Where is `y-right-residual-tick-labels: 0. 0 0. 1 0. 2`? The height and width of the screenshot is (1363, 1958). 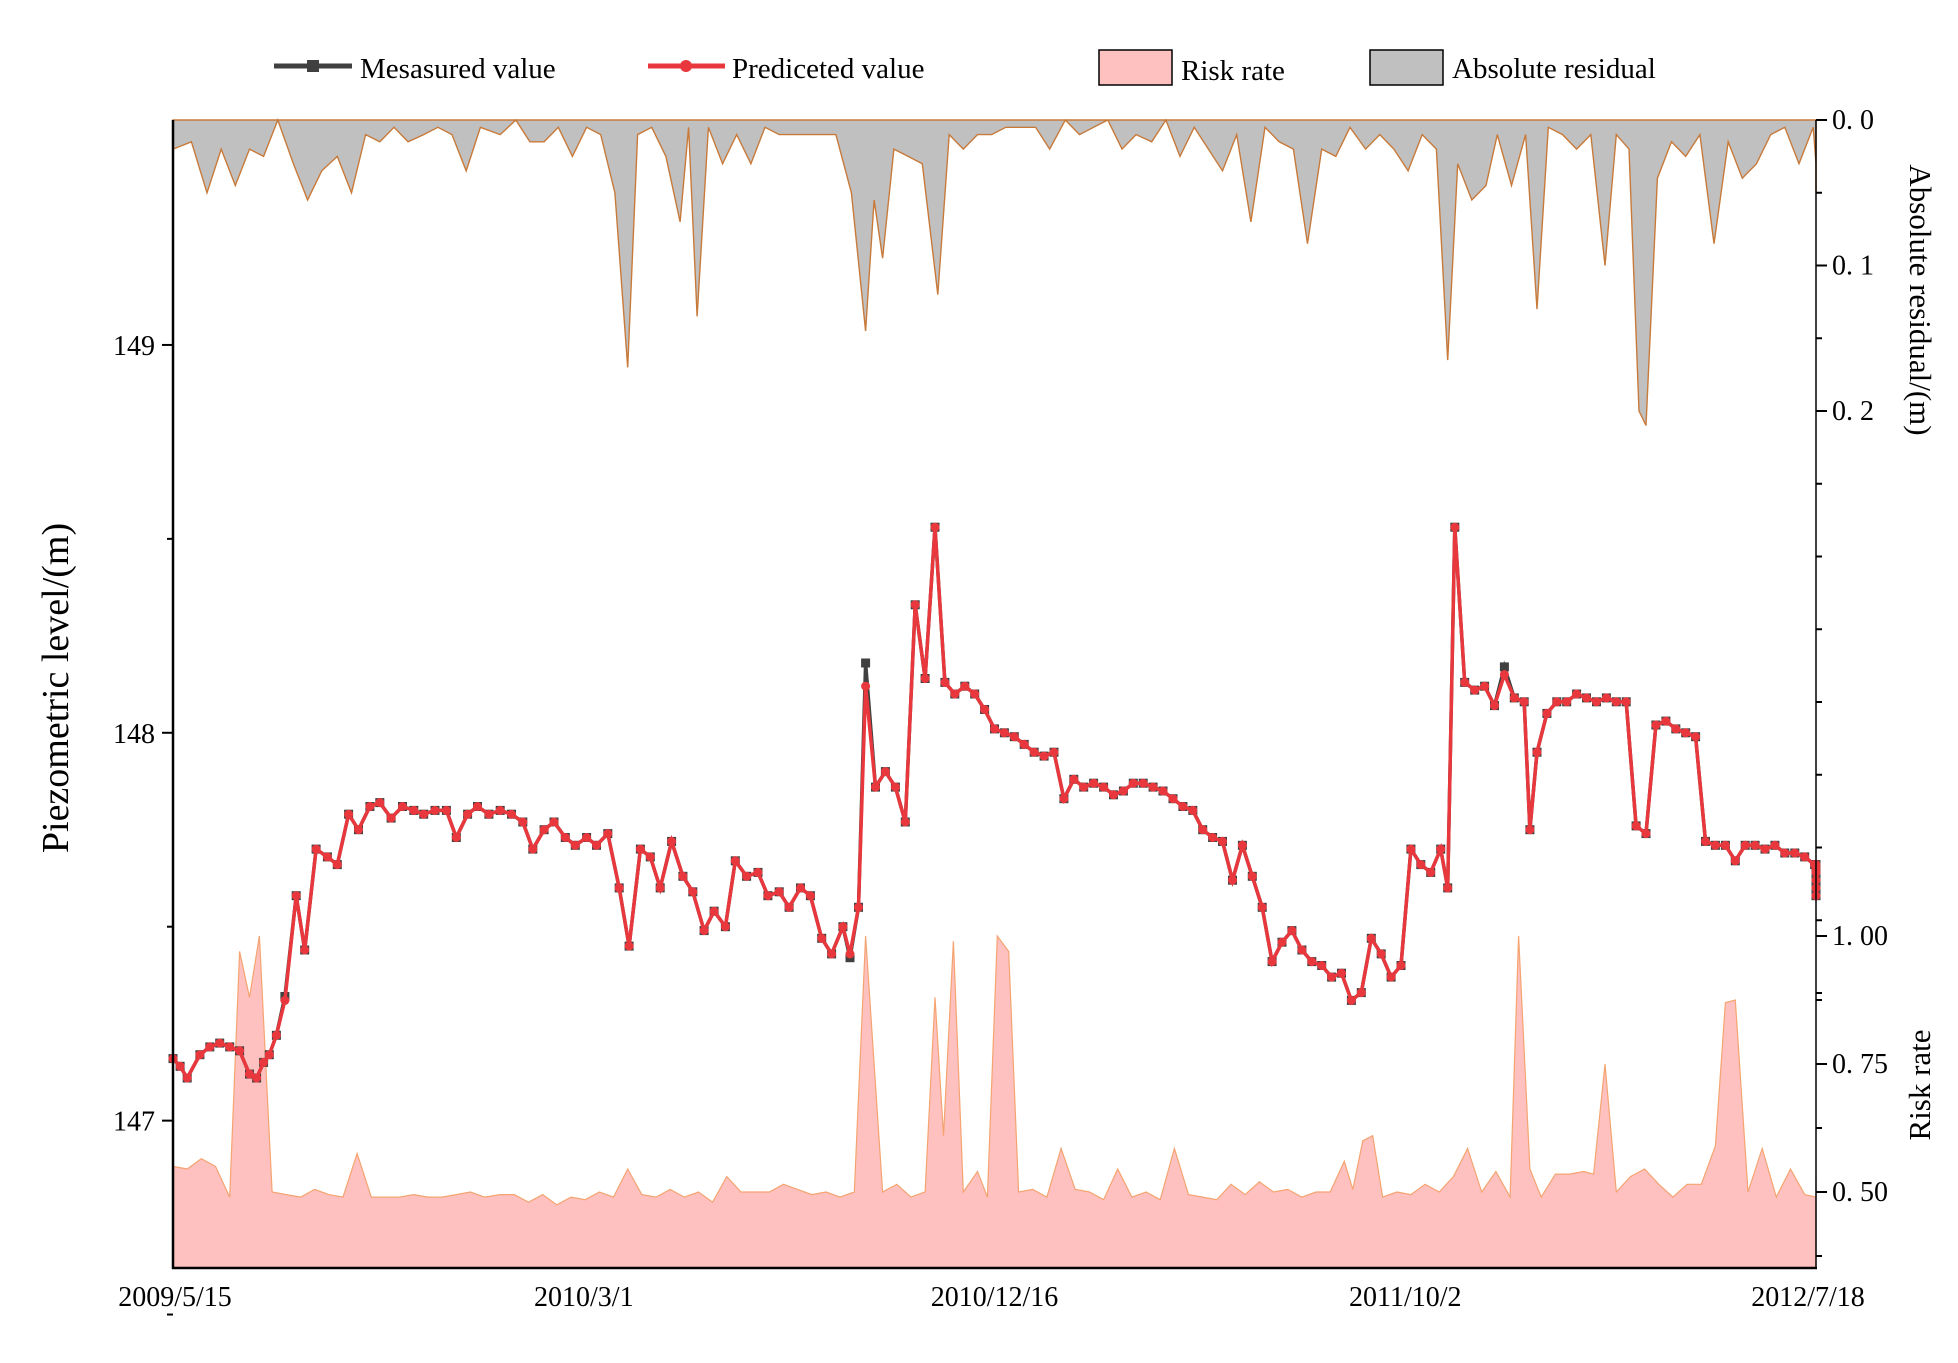 y-right-residual-tick-labels: 0. 0 0. 1 0. 2 is located at coordinates (1853, 266).